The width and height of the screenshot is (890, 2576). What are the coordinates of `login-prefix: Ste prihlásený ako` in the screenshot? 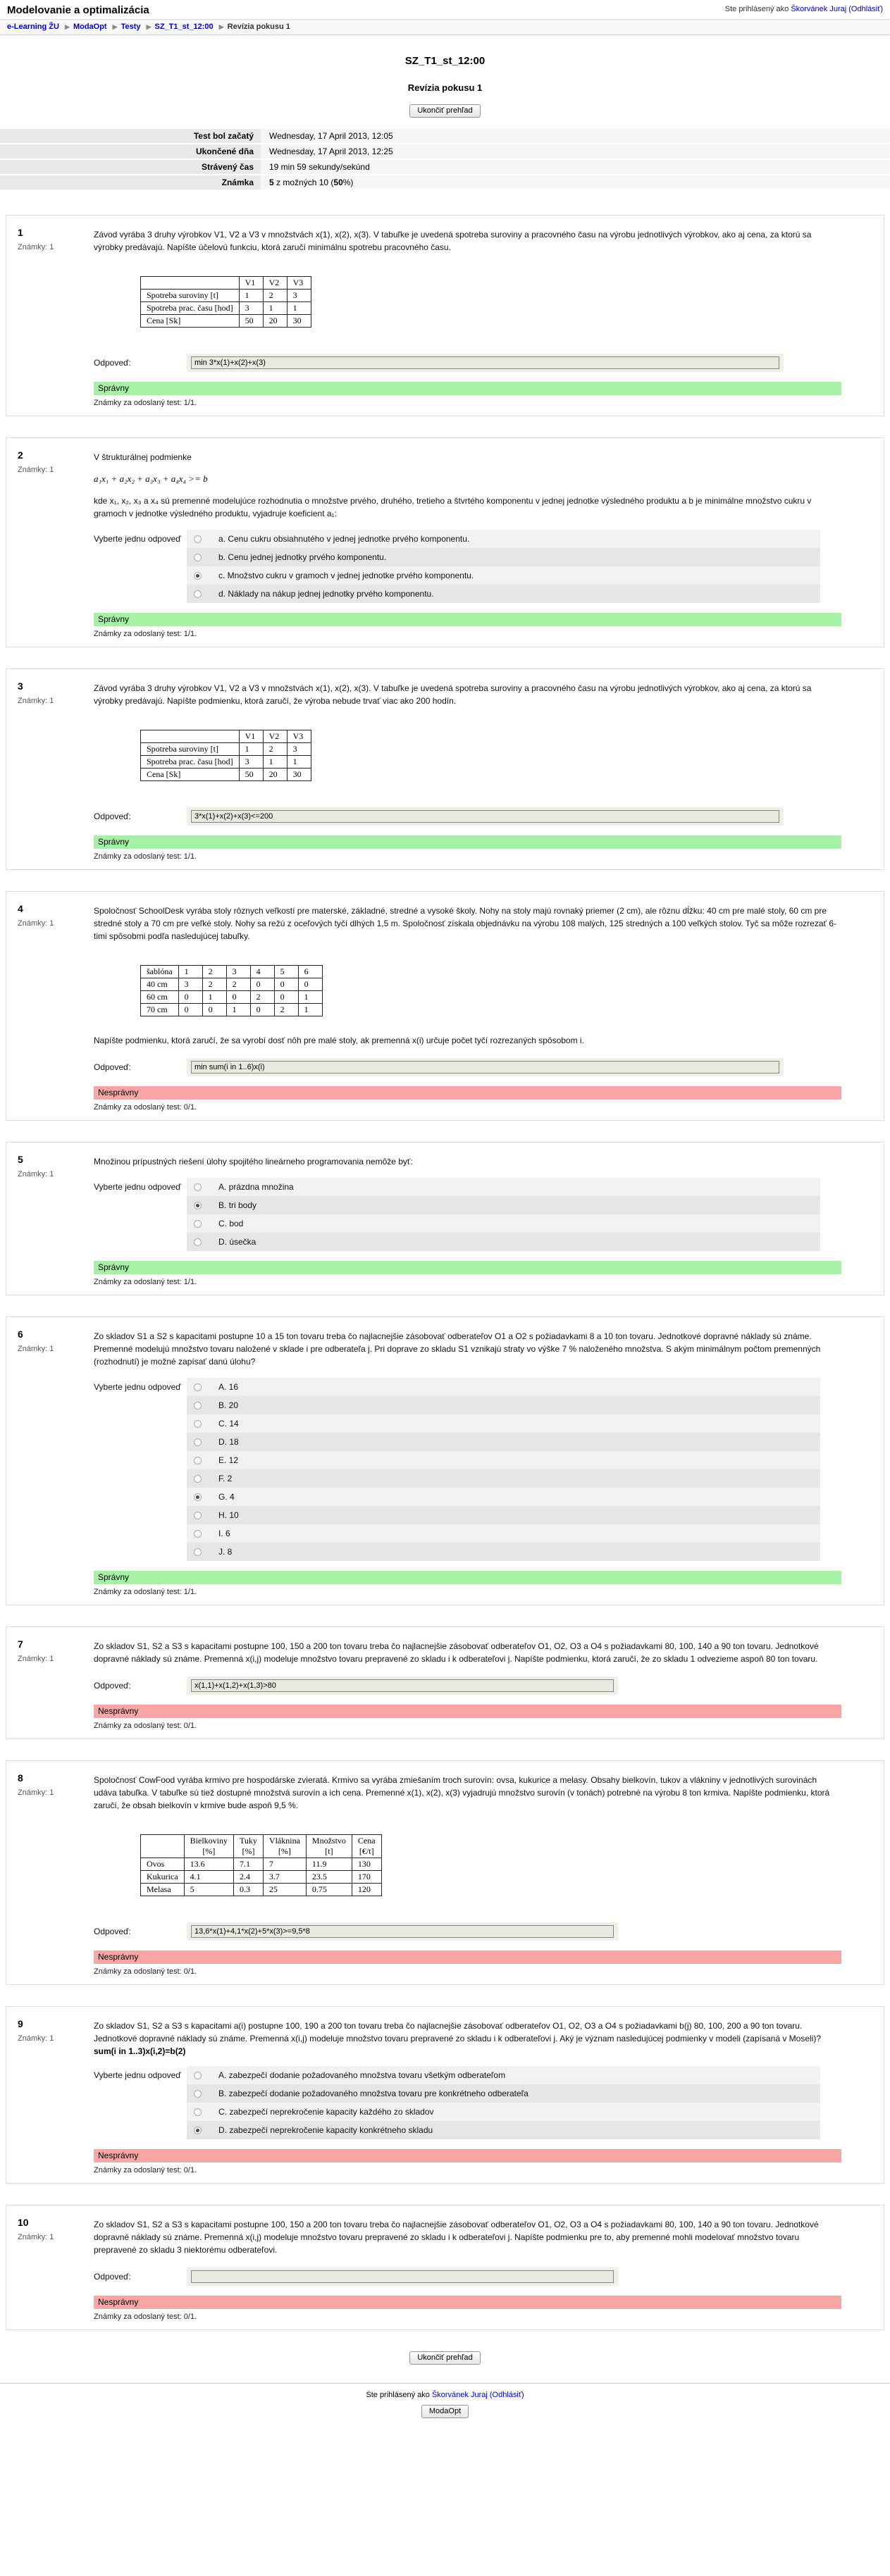 It's located at (756, 9).